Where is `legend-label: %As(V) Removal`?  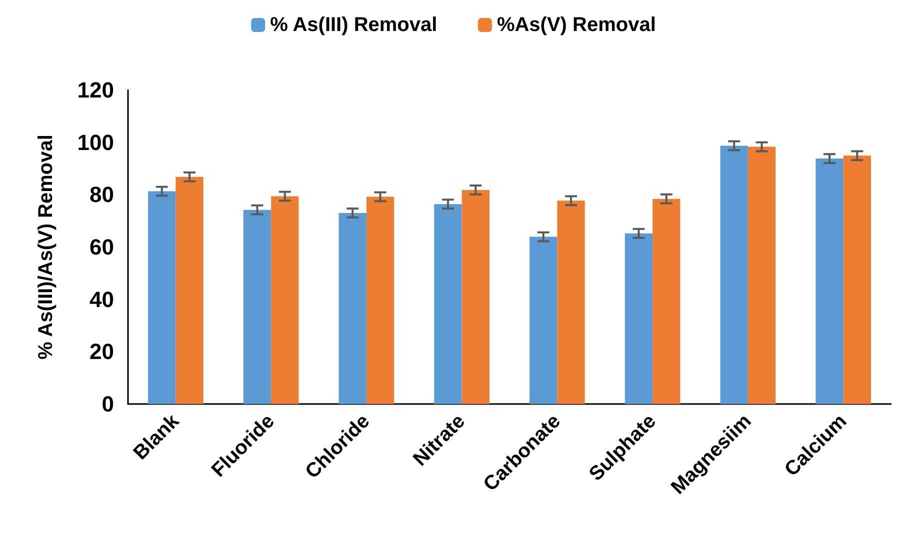 legend-label: %As(V) Removal is located at coordinates (576, 25).